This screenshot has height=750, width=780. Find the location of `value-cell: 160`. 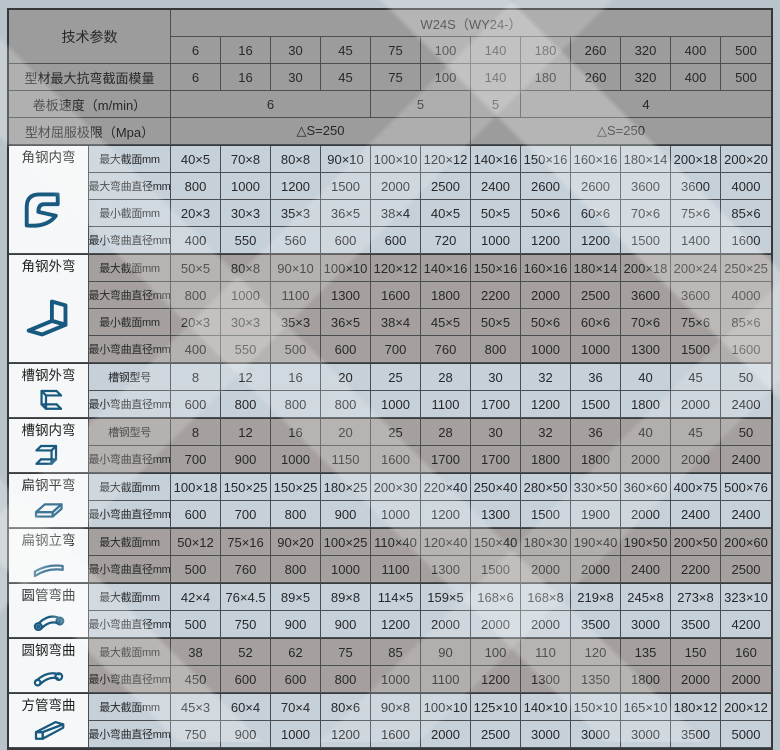

value-cell: 160 is located at coordinates (746, 652).